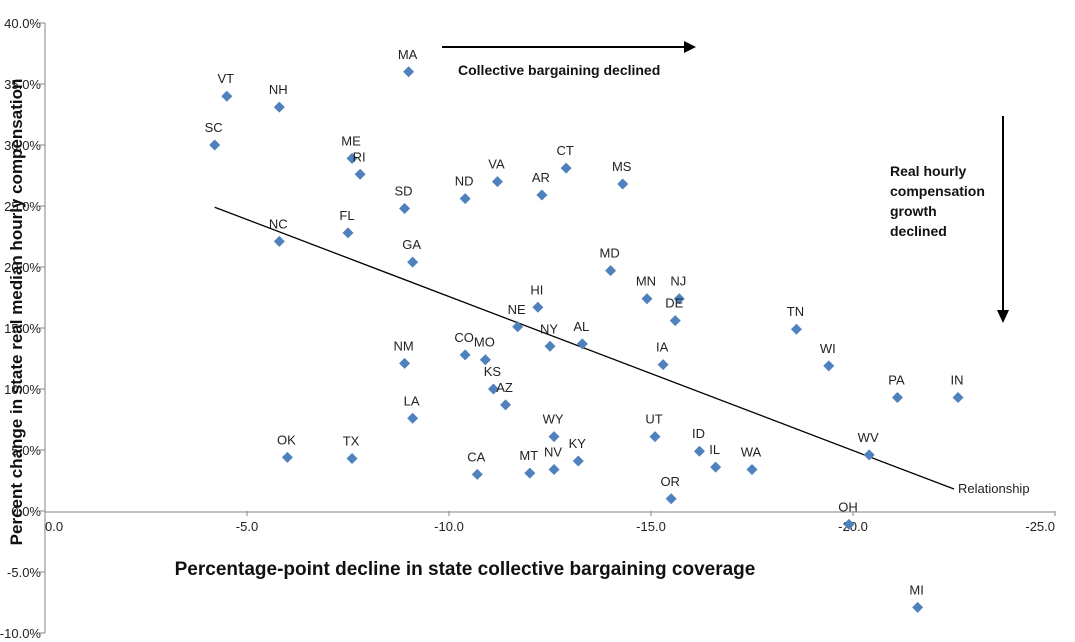 The height and width of the screenshot is (642, 1075). Describe the element at coordinates (278, 89) in the screenshot. I see `point-label: NH` at that location.